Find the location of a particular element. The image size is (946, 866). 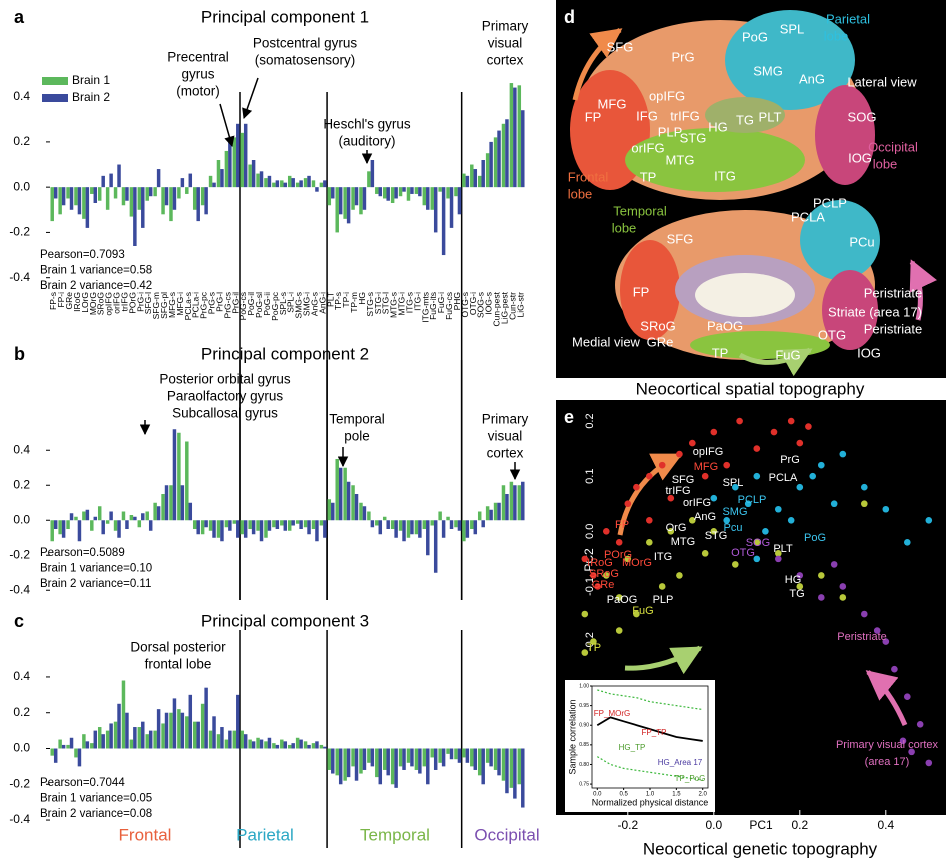

point-label: orIFG is located at coordinates (697, 503).